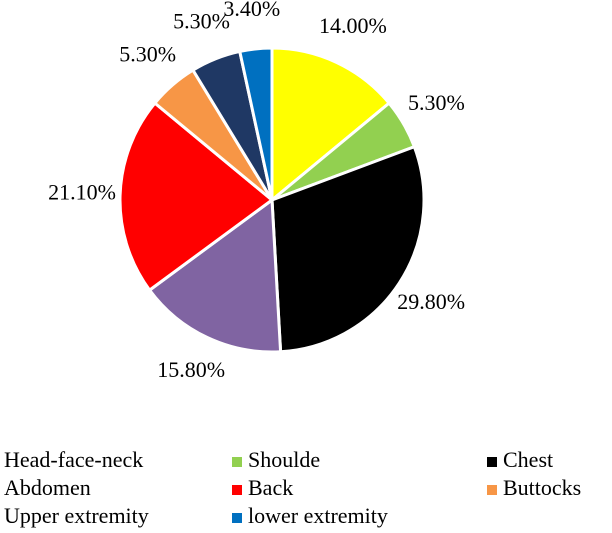 This screenshot has width=612, height=533. Describe the element at coordinates (73, 459) in the screenshot. I see `legend-label: Head-face-neck` at that location.